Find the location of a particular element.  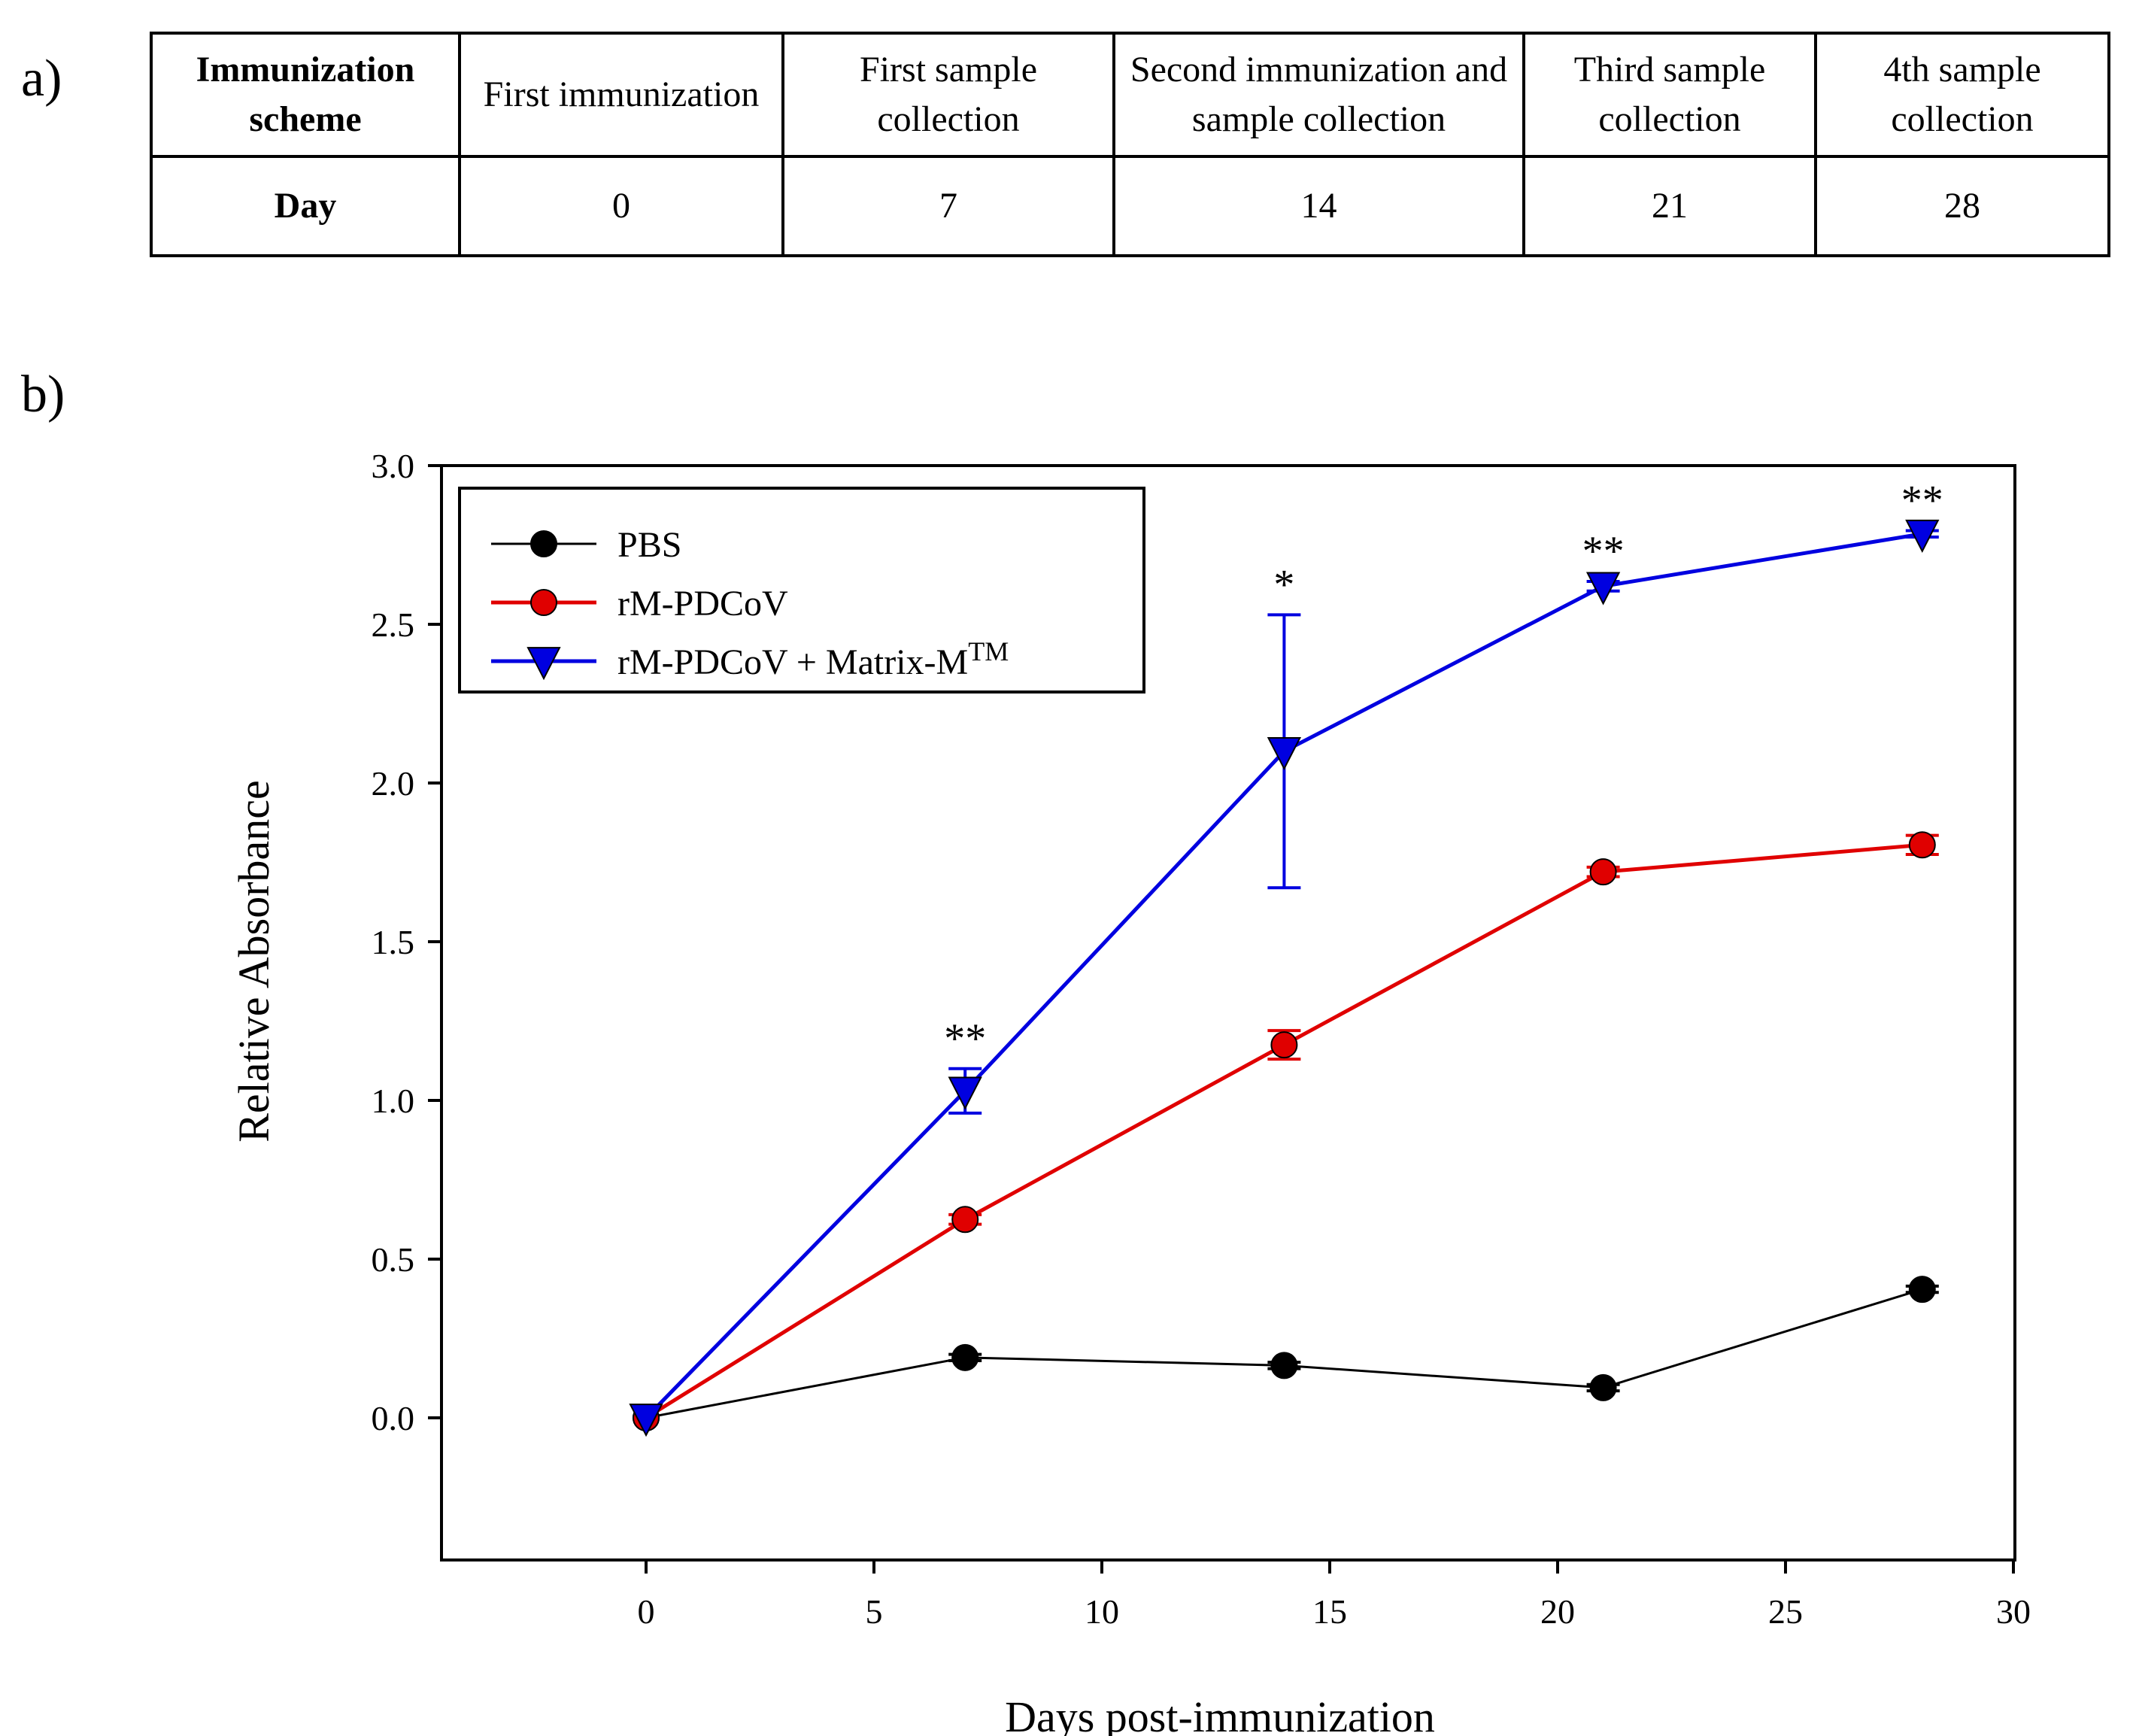

x-tick-label: 25 is located at coordinates (1785, 1611).